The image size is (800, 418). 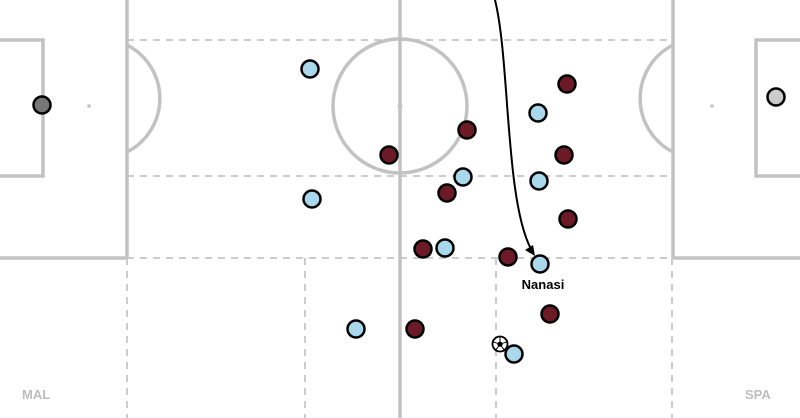 I want to click on right-six-yard-box, so click(x=777, y=108).